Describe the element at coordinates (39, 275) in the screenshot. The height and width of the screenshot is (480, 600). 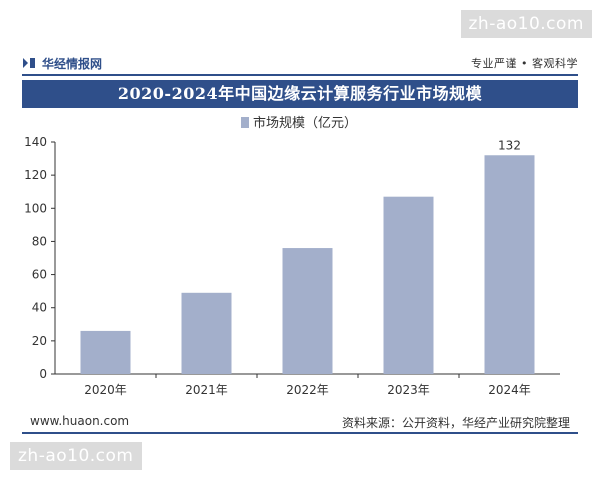
I see `y-tick-label: 60` at that location.